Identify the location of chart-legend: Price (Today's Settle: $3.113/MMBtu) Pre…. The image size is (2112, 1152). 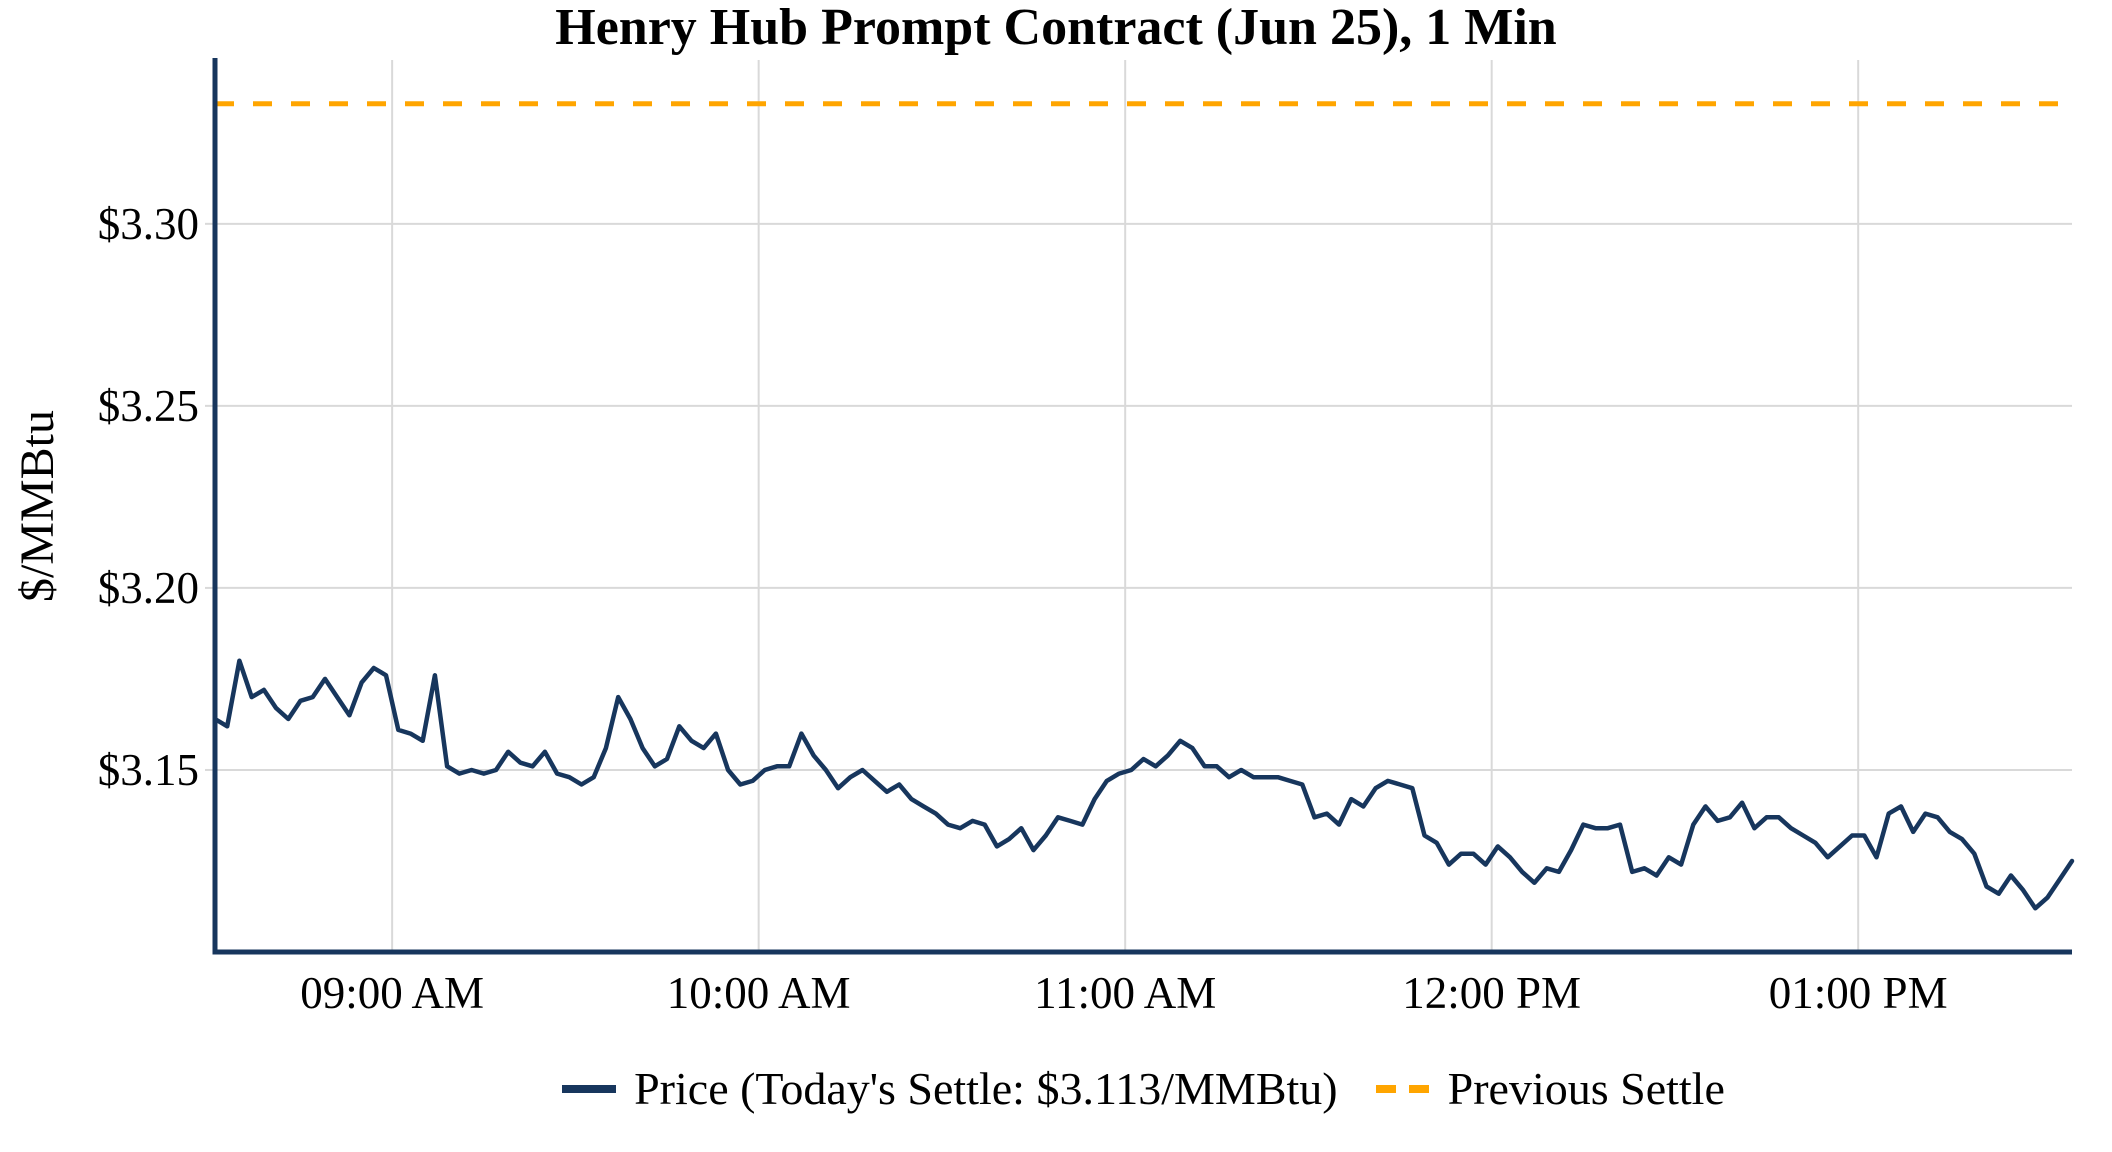
(1143, 1088).